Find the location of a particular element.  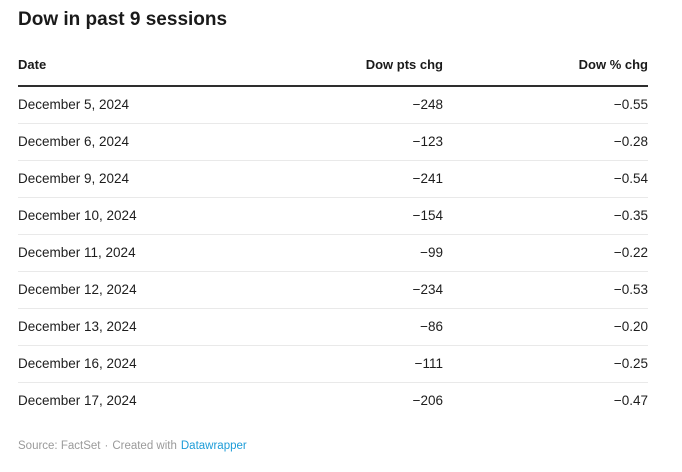

date-cell: December 5, 2024 is located at coordinates (128, 105).